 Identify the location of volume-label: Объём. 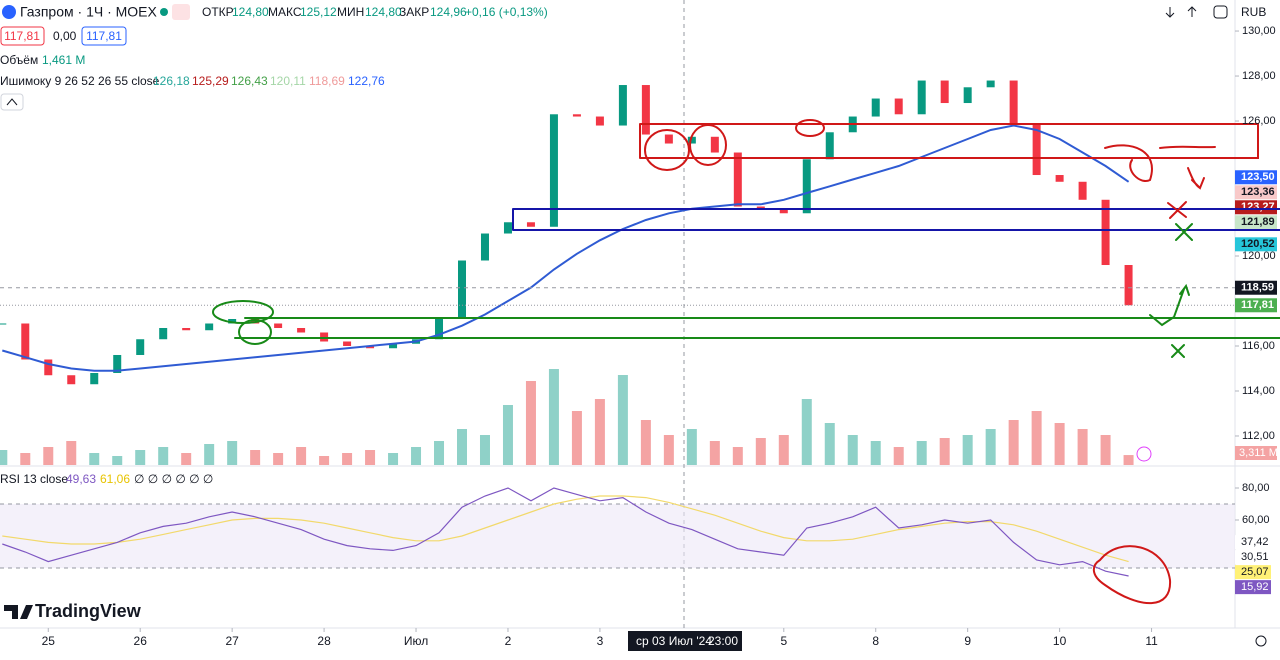
(19, 60).